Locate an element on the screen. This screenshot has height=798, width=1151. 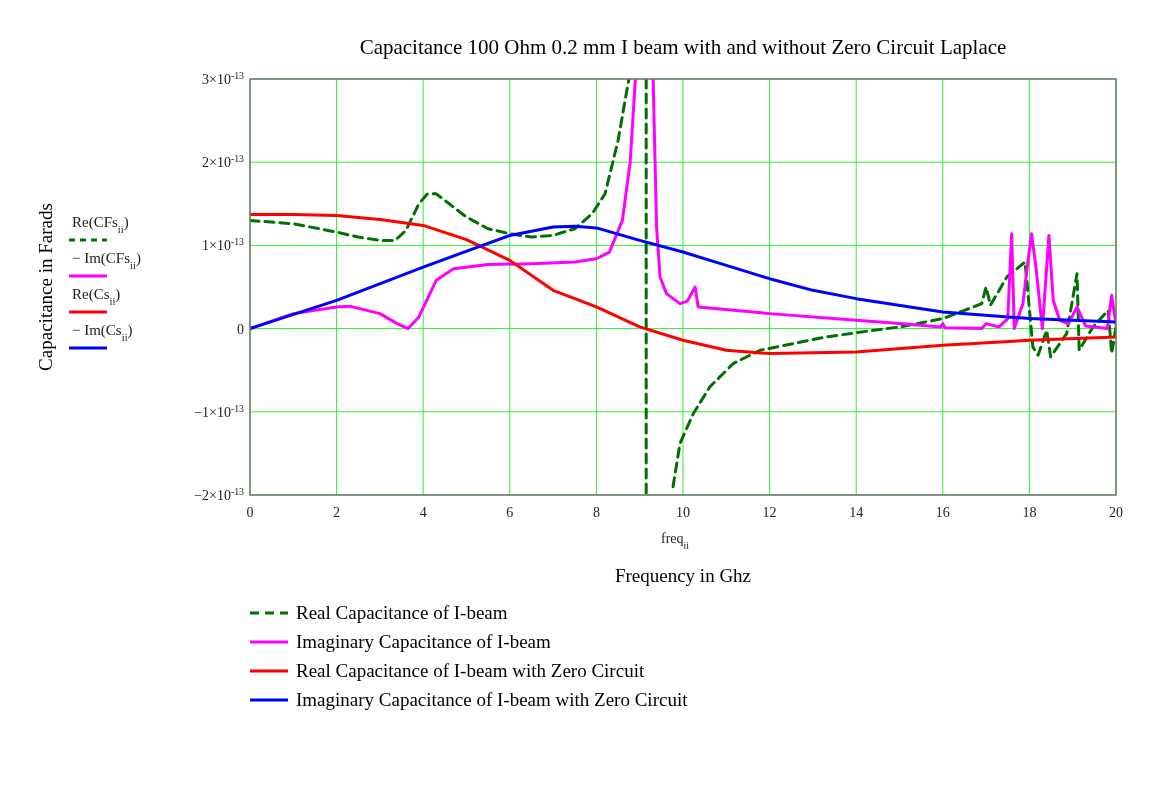
x-axis-title: Frequency in Ghz is located at coordinates (683, 575).